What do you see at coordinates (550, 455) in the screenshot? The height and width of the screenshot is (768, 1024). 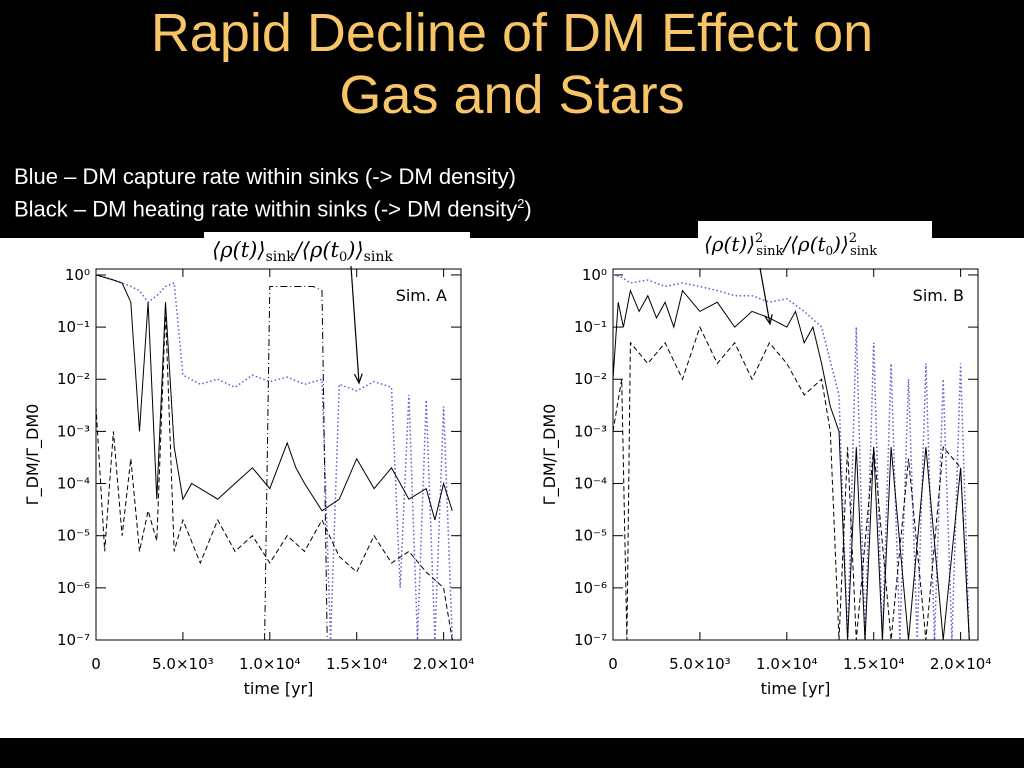 I see `chart-2-ylabel: Γ_DM/Γ_DM0` at bounding box center [550, 455].